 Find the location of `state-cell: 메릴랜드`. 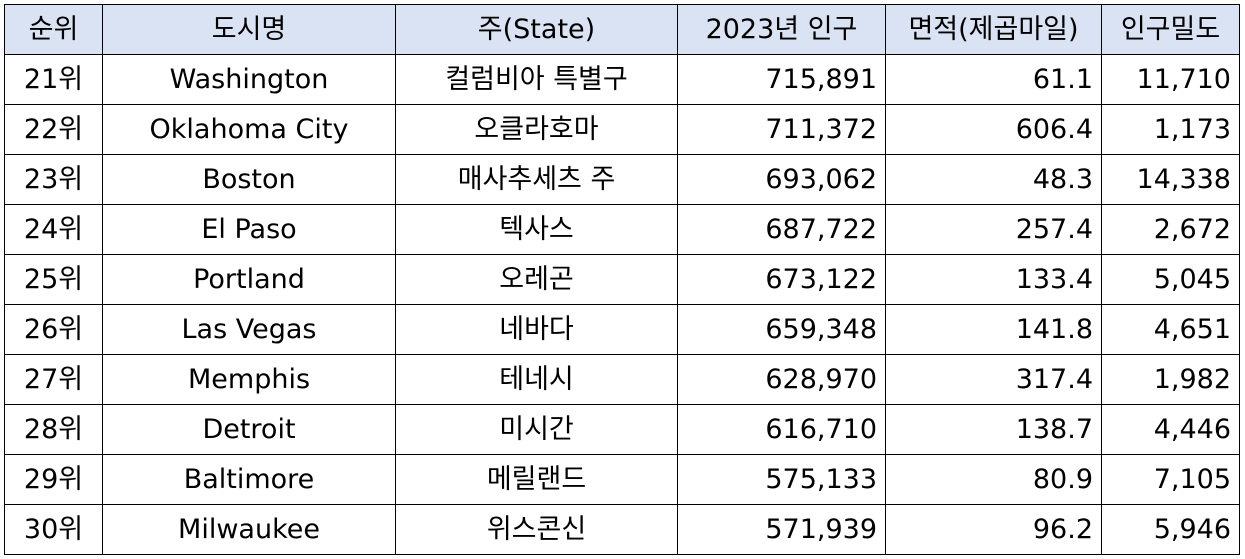

state-cell: 메릴랜드 is located at coordinates (536, 479).